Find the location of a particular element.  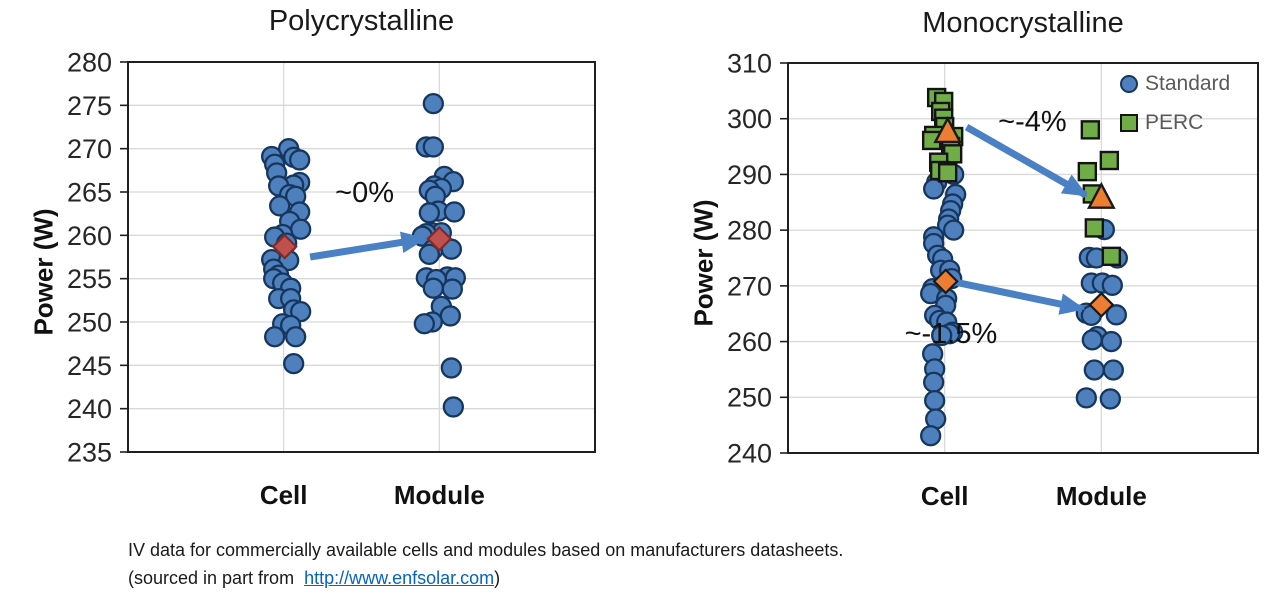

y-tick-label: 255 is located at coordinates (89, 279).